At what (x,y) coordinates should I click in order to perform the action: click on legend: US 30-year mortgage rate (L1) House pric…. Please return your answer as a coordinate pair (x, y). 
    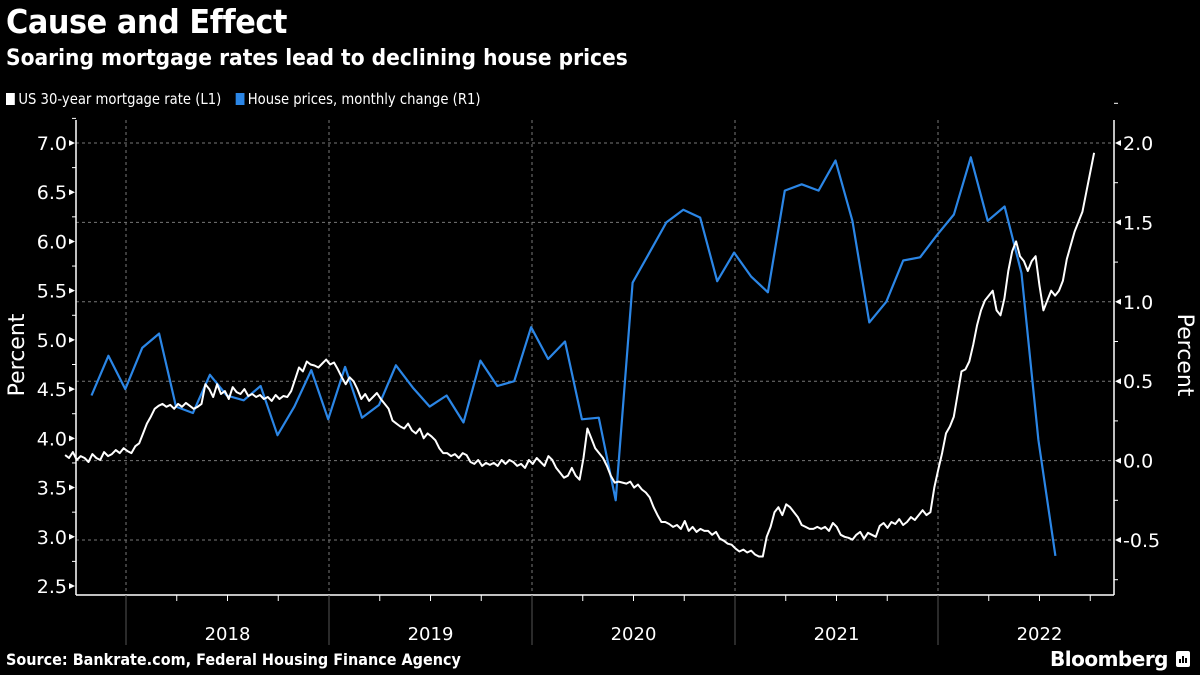
    Looking at the image, I should click on (250, 99).